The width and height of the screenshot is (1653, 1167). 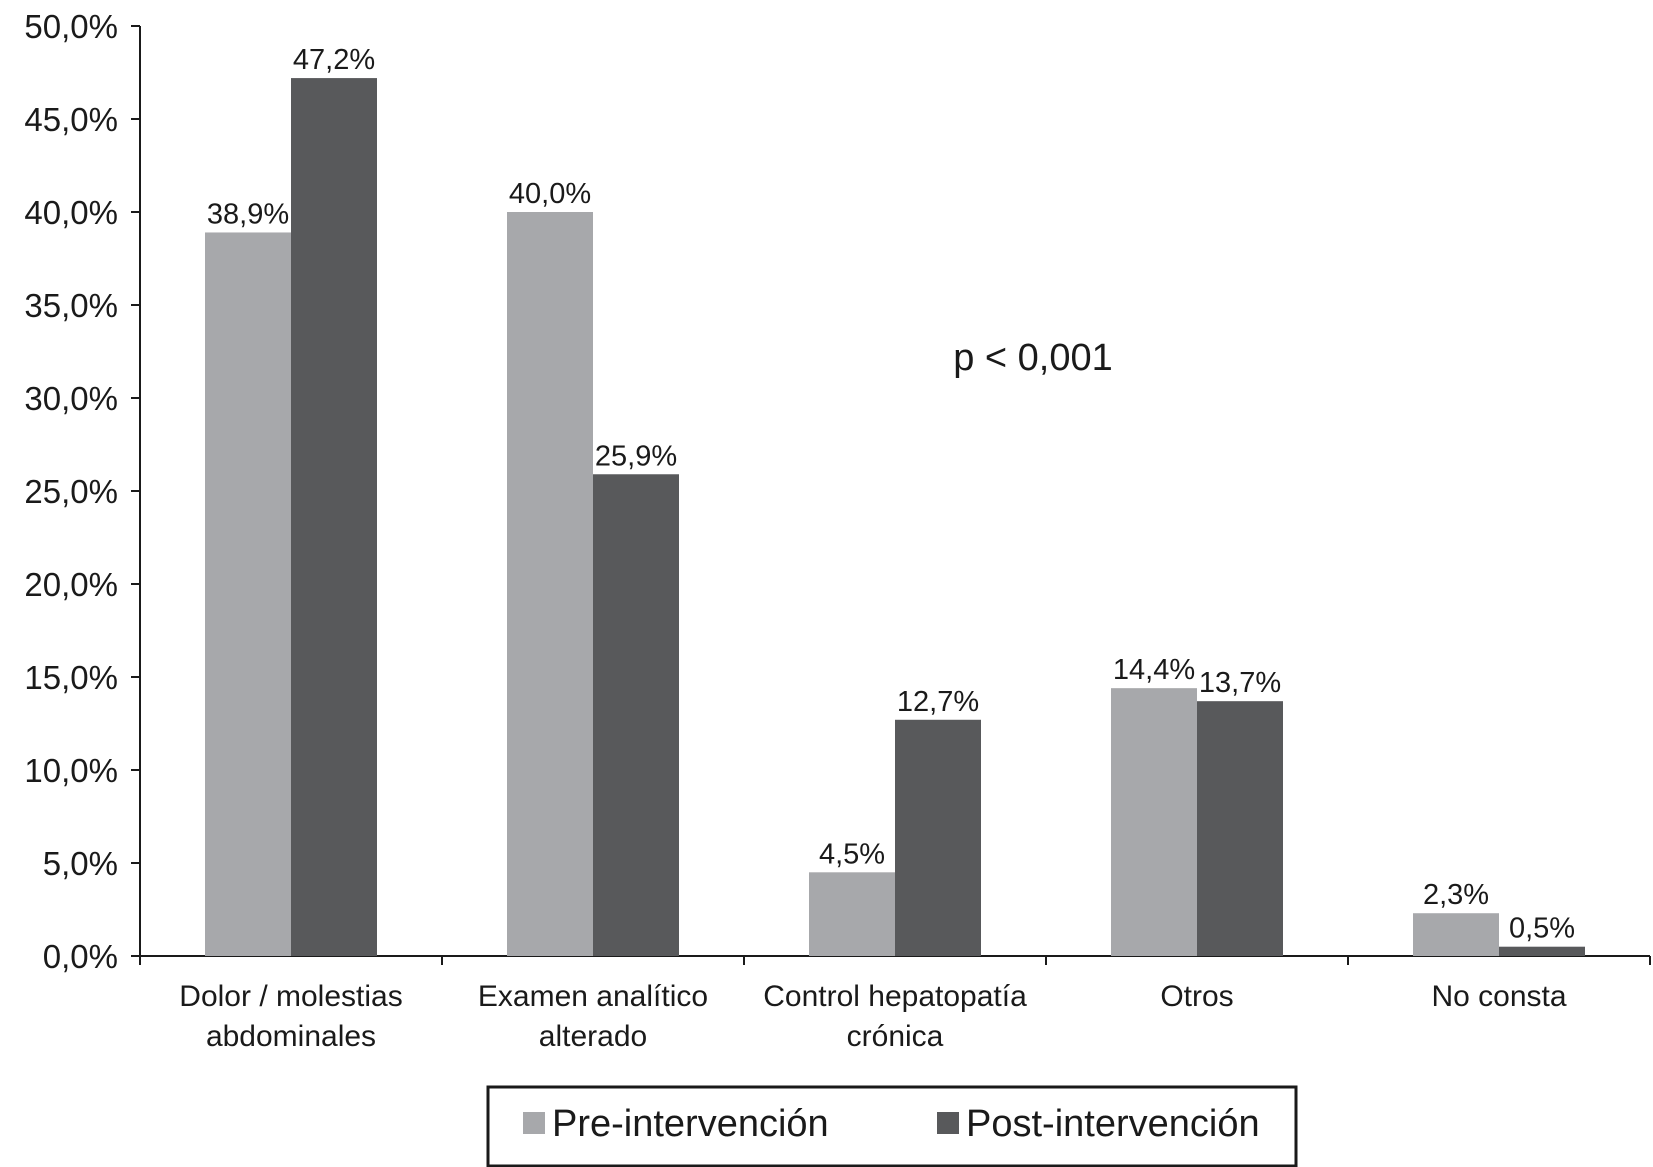 What do you see at coordinates (895, 1016) in the screenshot?
I see `x-category-label: Control hepatopatía crónica` at bounding box center [895, 1016].